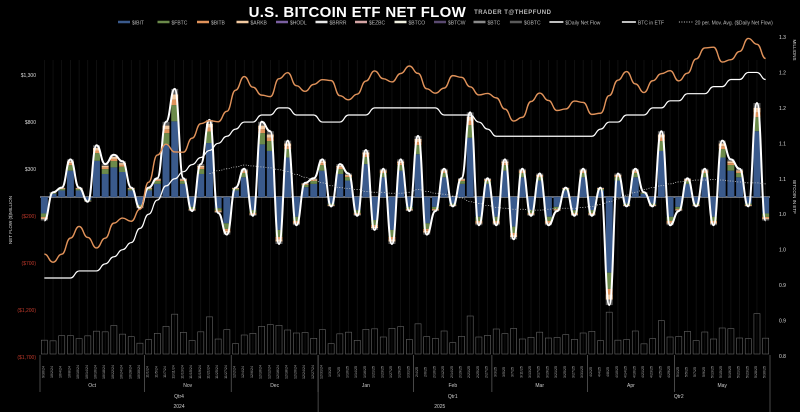 The image size is (800, 412). I want to click on x-tick-label: 5/5/25, so click(686, 372).